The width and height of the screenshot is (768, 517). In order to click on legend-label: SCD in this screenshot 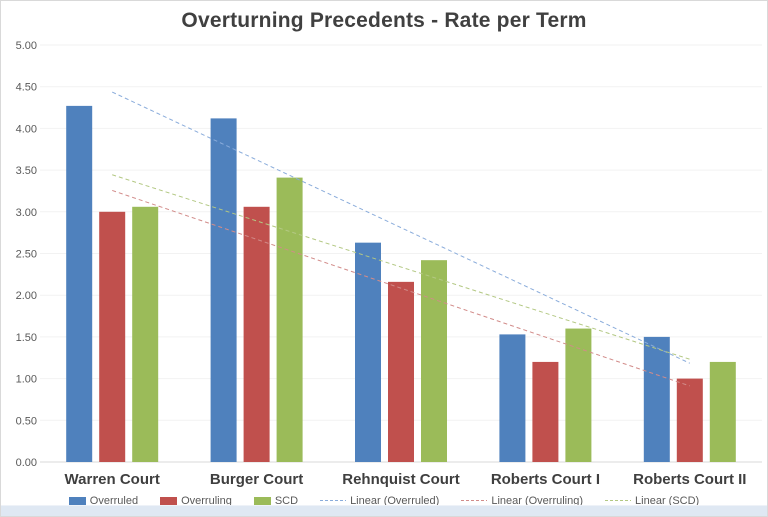, I will do `click(286, 500)`.